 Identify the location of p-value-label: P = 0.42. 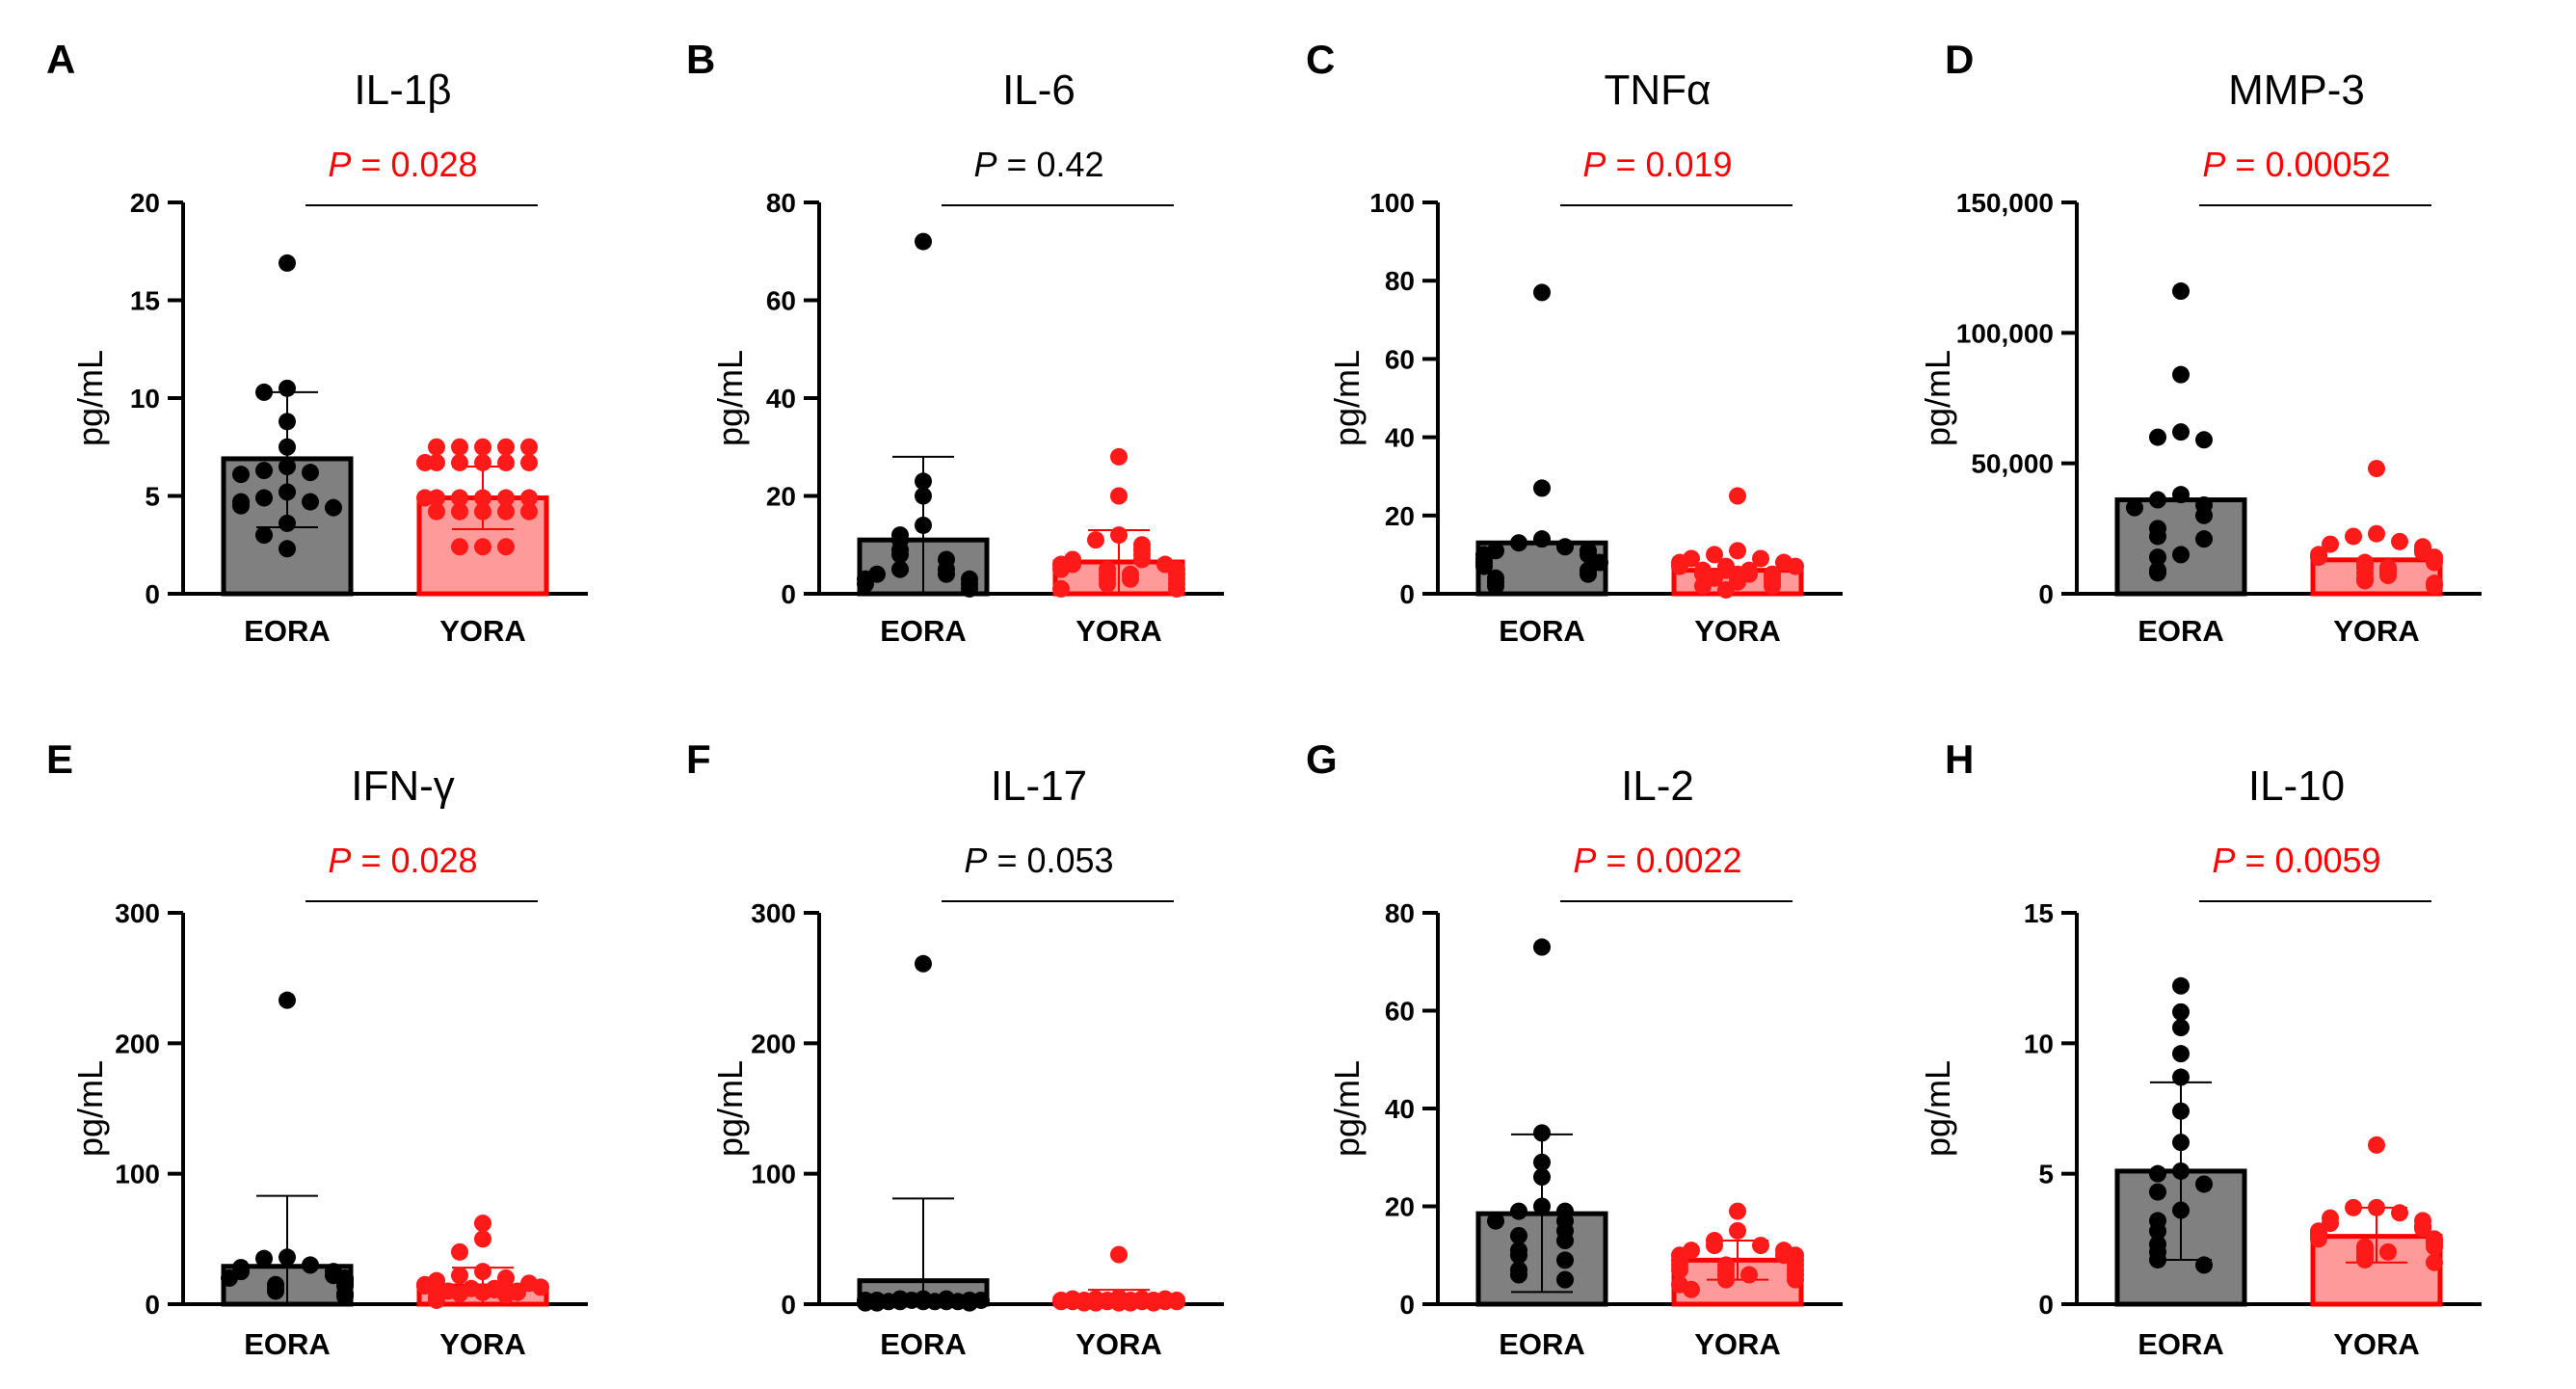
(1038, 164).